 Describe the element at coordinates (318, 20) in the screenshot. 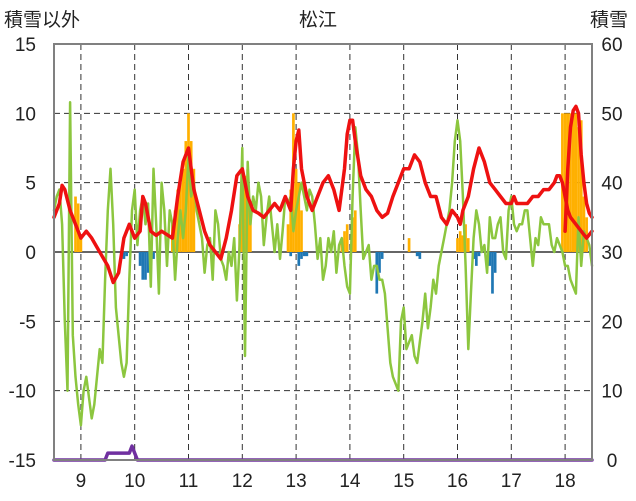

I see `chart-title: 松江` at that location.